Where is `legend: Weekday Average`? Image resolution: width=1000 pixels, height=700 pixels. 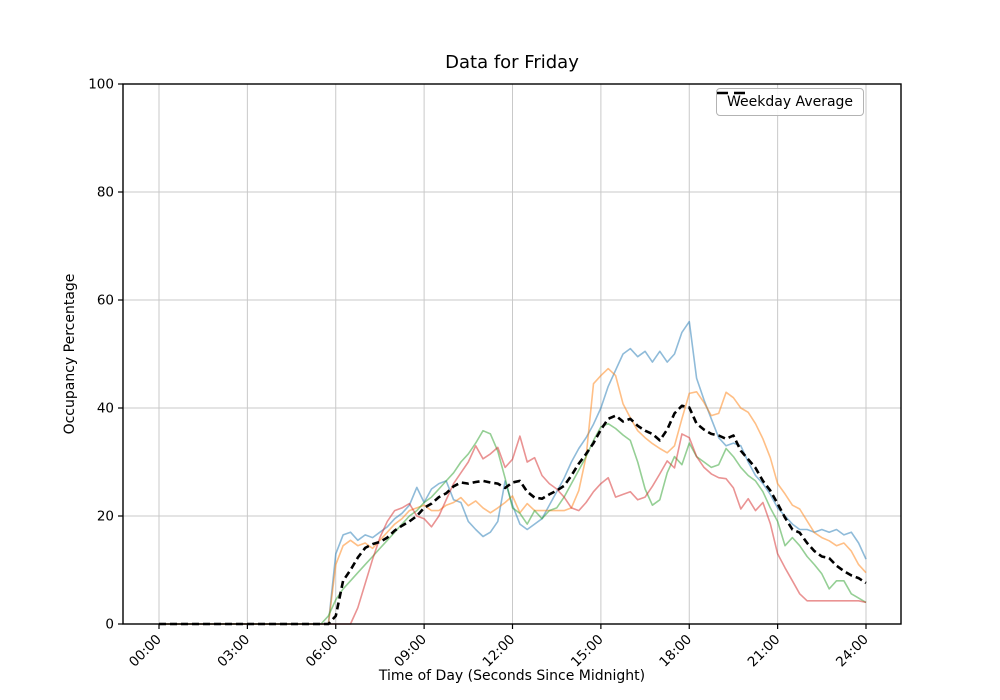
legend: Weekday Average is located at coordinates (790, 102).